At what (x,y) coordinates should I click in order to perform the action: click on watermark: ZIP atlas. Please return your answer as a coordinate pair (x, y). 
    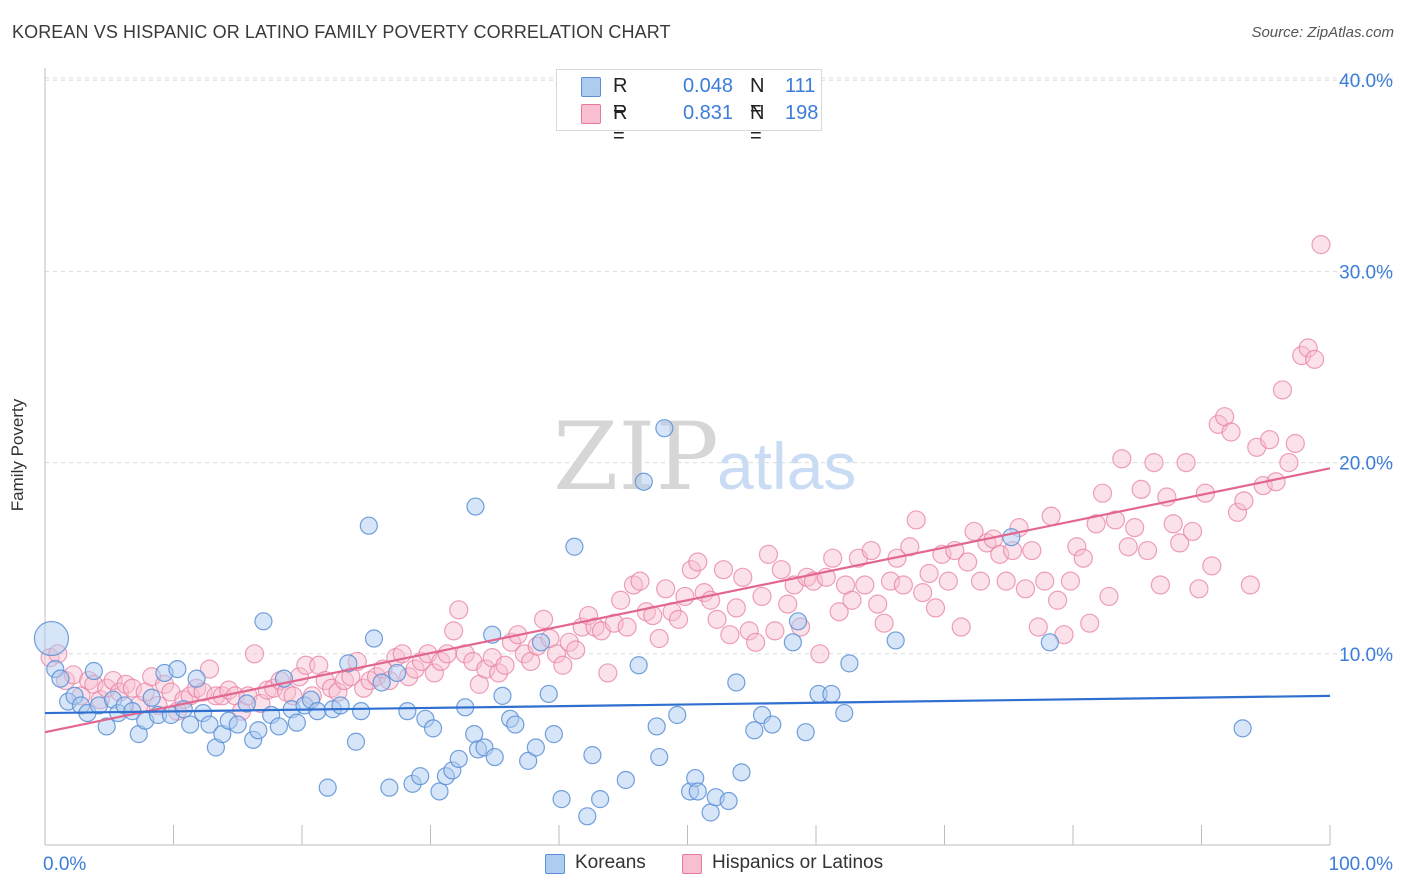
    Looking at the image, I should click on (704, 457).